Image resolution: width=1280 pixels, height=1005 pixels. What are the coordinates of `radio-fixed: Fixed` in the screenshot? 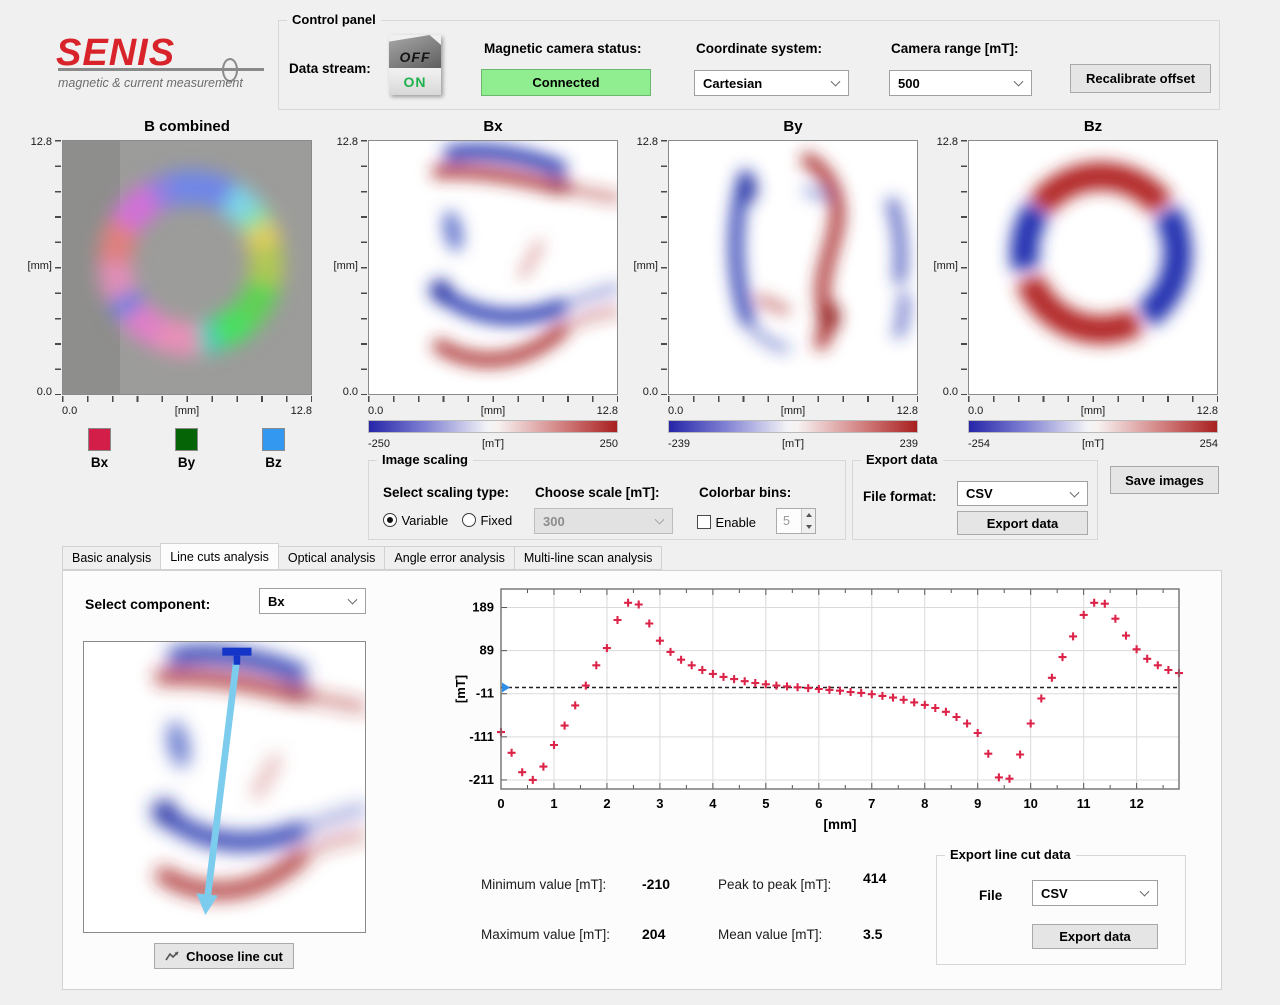 It's located at (487, 521).